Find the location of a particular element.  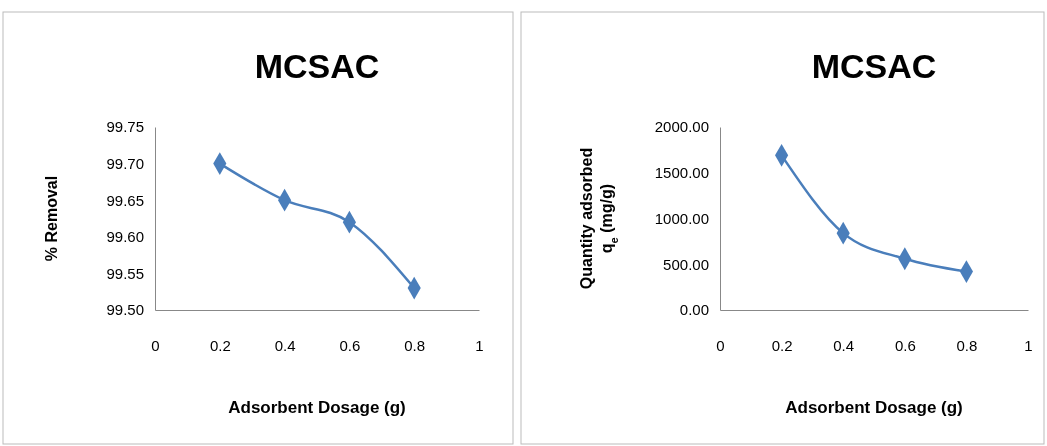

y-tick-label: 99.60 is located at coordinates (125, 237).